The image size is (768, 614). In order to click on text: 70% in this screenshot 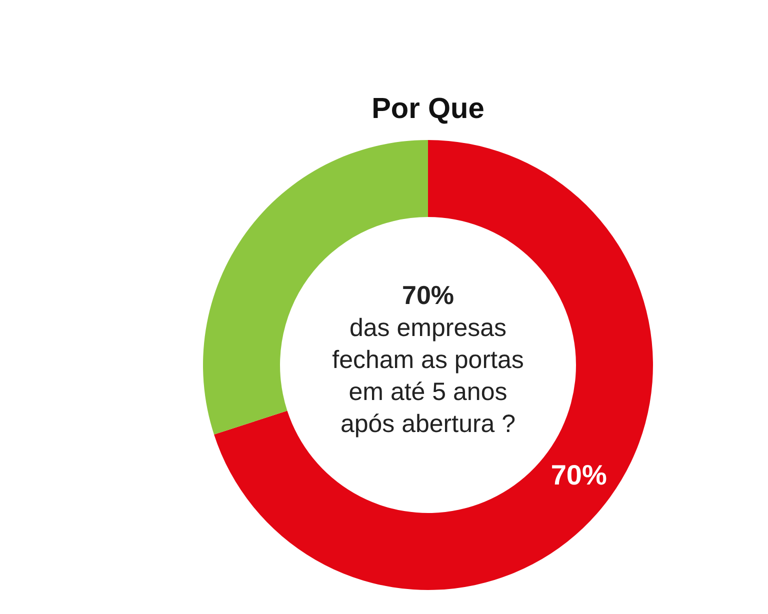, I will do `click(428, 295)`.